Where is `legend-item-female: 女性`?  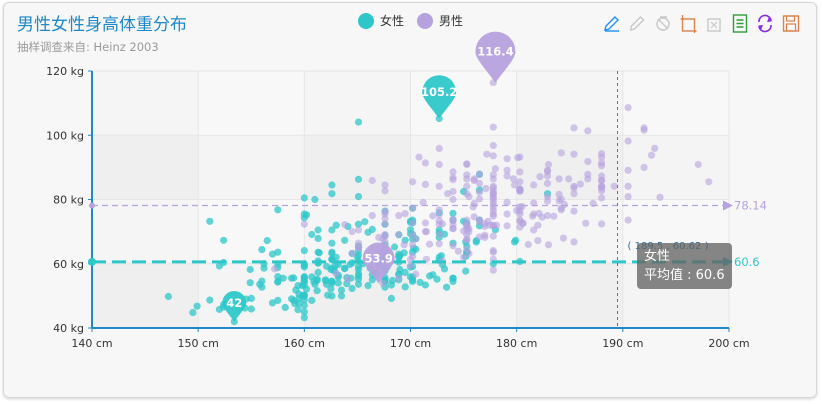 legend-item-female: 女性 is located at coordinates (381, 21).